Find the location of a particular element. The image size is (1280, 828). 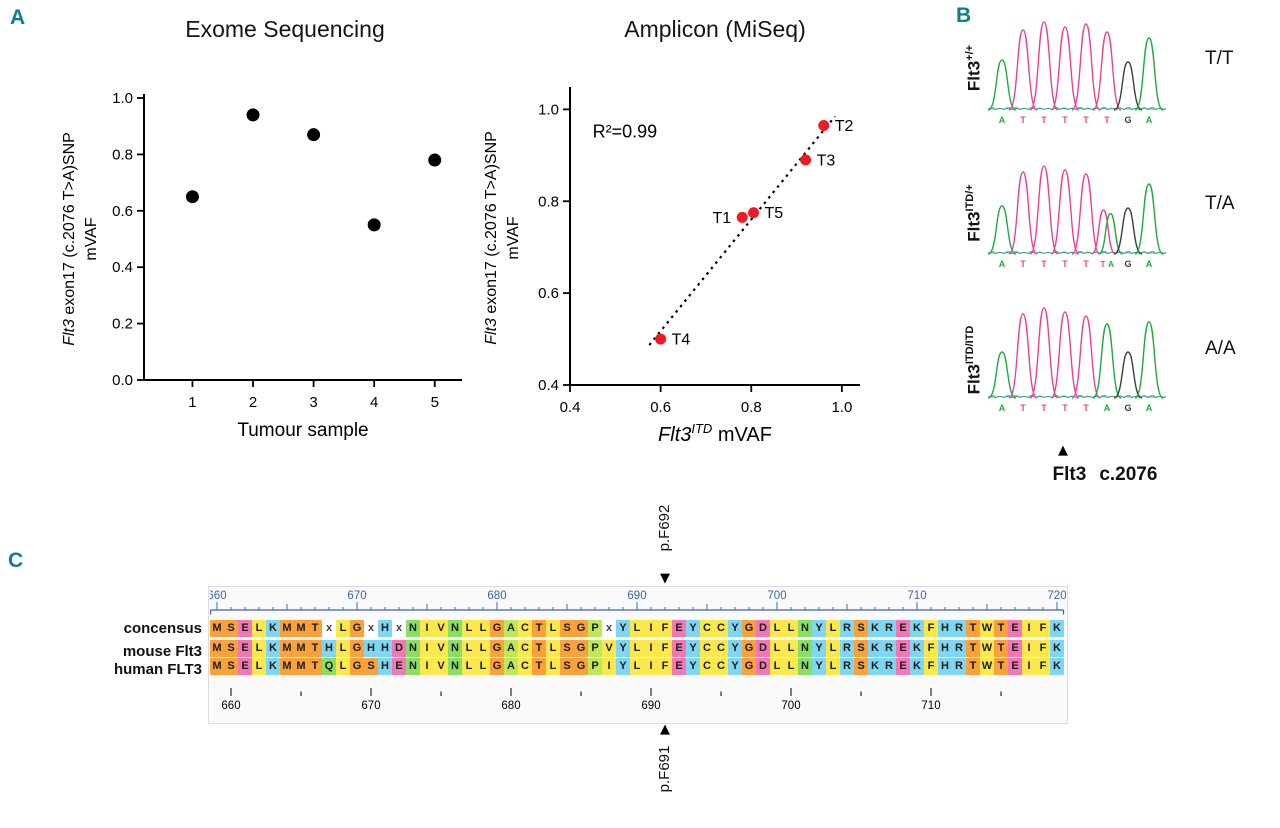

aa-cell: x is located at coordinates (371, 628).